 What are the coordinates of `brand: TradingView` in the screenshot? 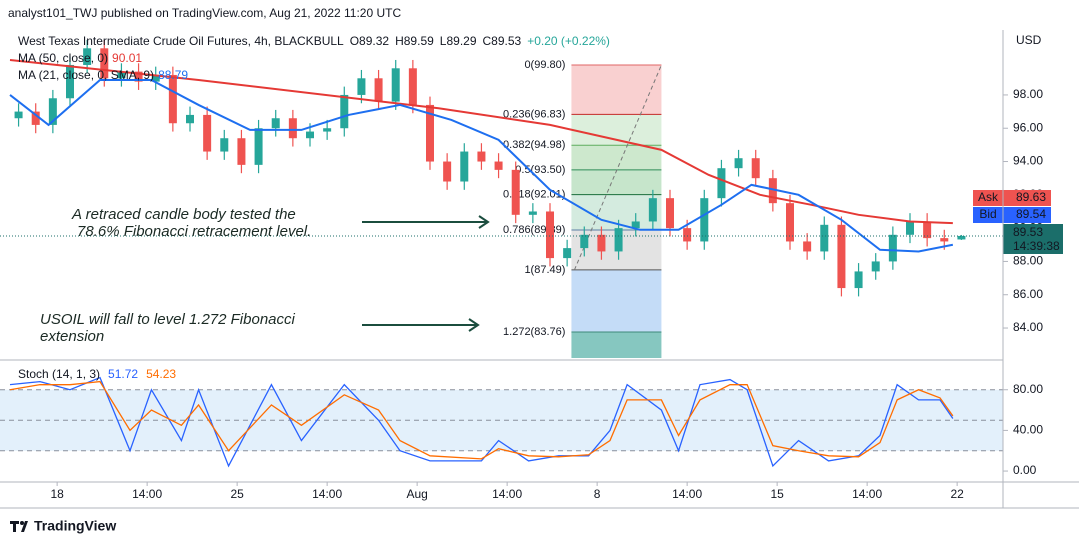 It's located at (75, 526).